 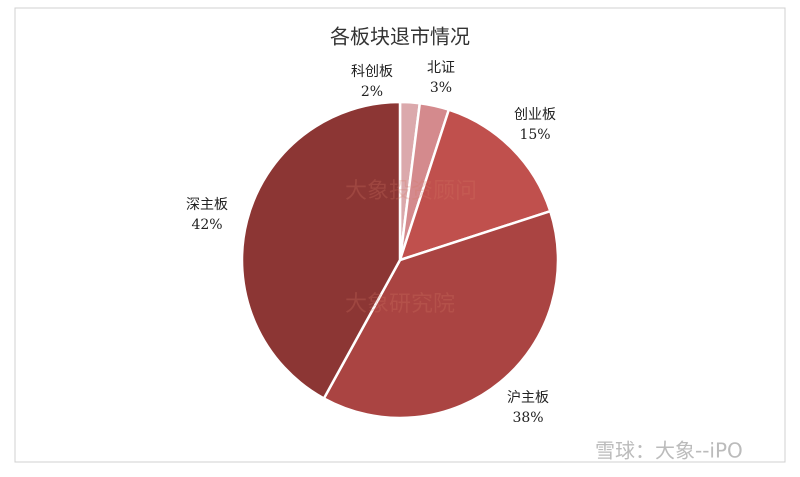 What do you see at coordinates (400, 304) in the screenshot?
I see `watermark: 大象研究院` at bounding box center [400, 304].